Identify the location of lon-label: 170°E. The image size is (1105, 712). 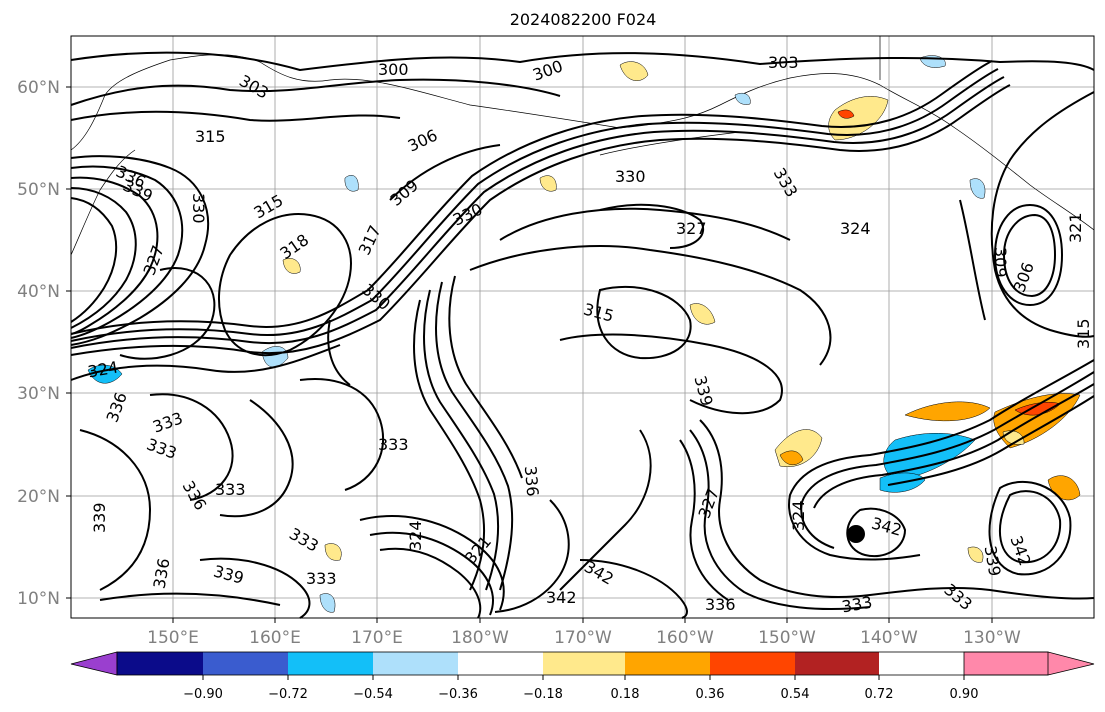
(377, 638).